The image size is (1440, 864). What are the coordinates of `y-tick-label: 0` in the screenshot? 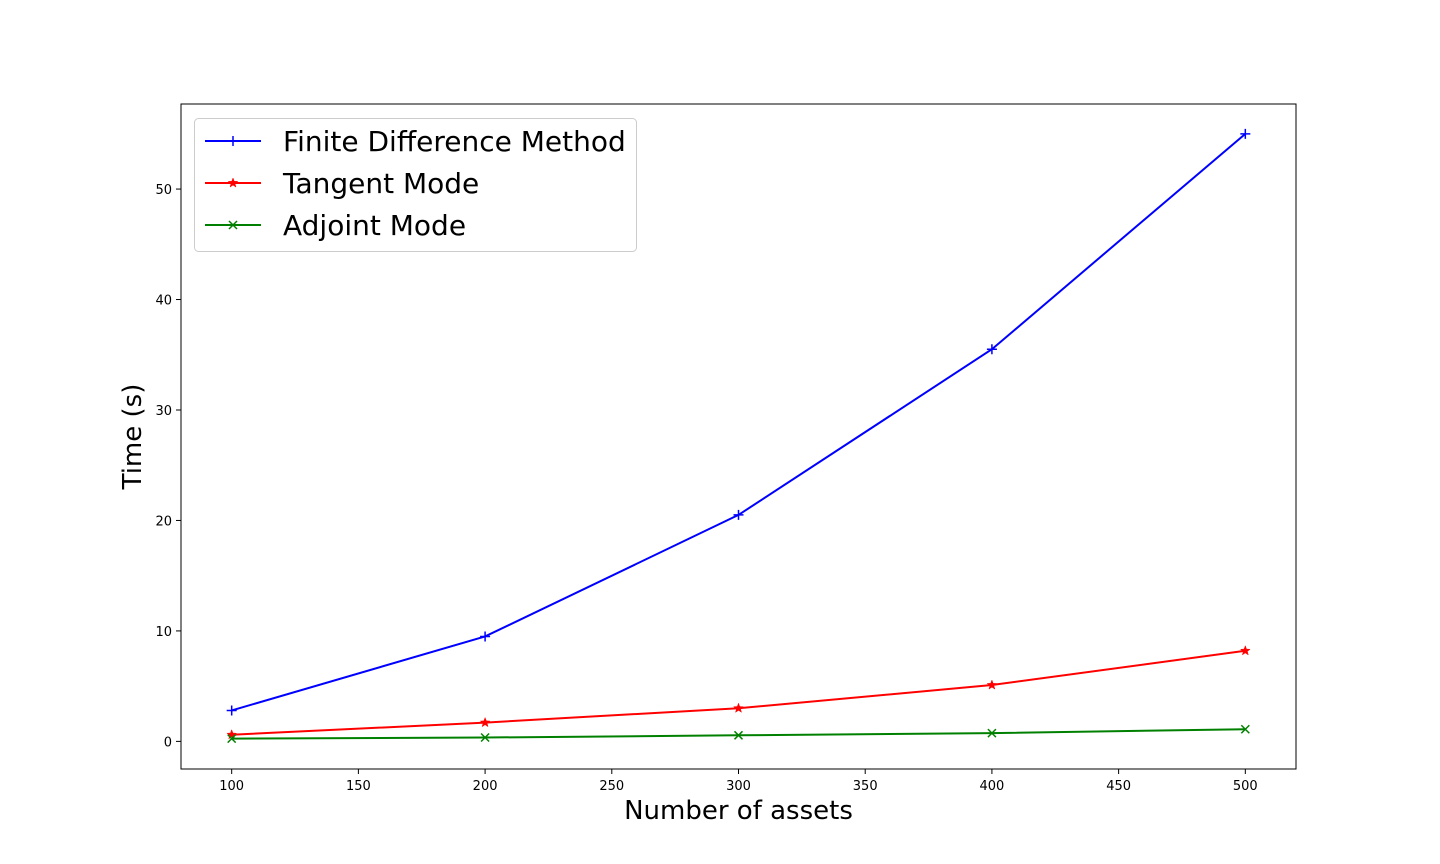 It's located at (168, 742).